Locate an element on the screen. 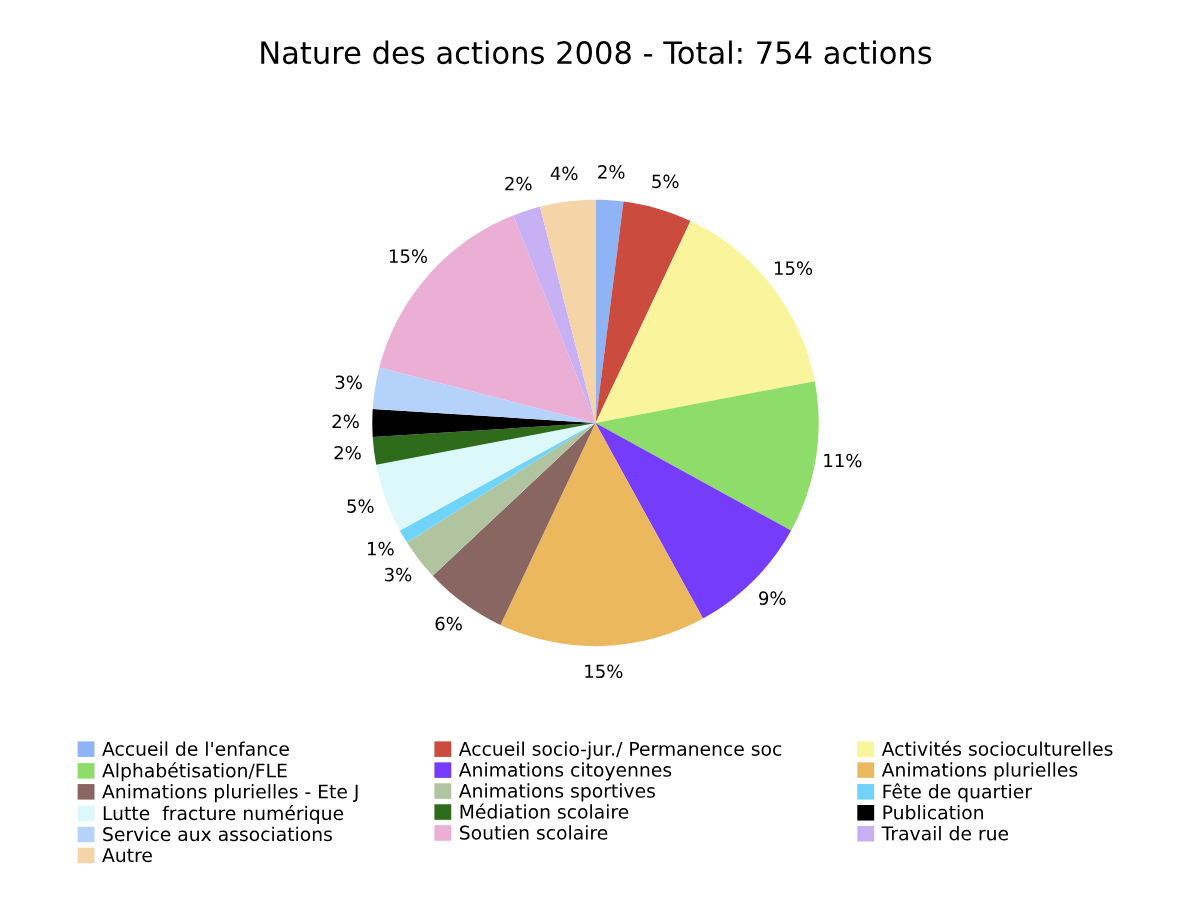 The image size is (1191, 900). legend-label: Service aux associations is located at coordinates (217, 834).